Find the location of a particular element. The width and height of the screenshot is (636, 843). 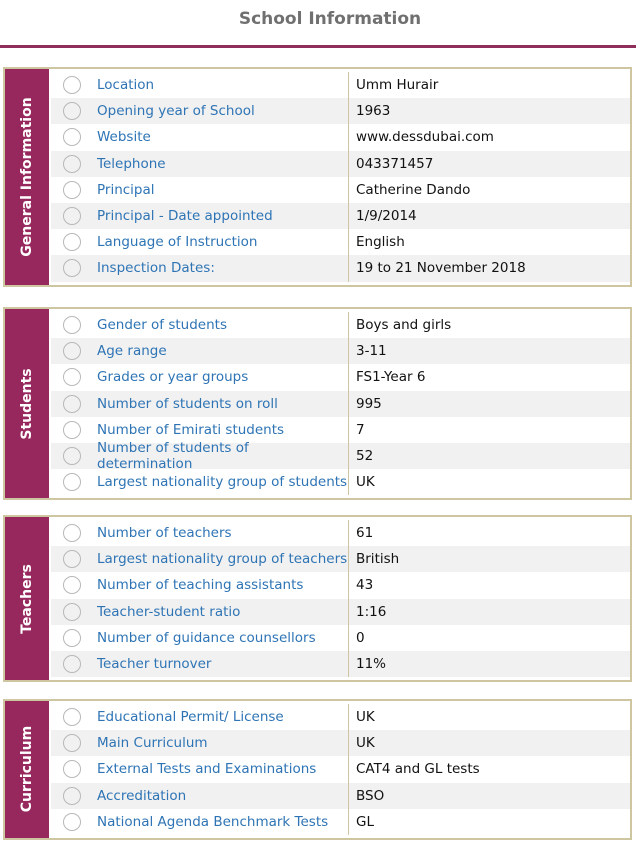

row: National Agenda Benchmark Tests GL is located at coordinates (340, 821).